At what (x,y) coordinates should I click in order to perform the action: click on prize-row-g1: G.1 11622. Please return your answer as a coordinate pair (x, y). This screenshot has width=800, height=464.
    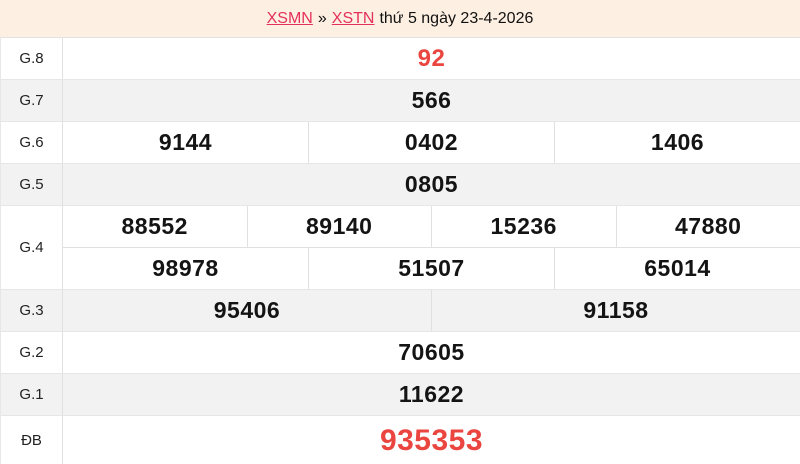
    Looking at the image, I should click on (400, 395).